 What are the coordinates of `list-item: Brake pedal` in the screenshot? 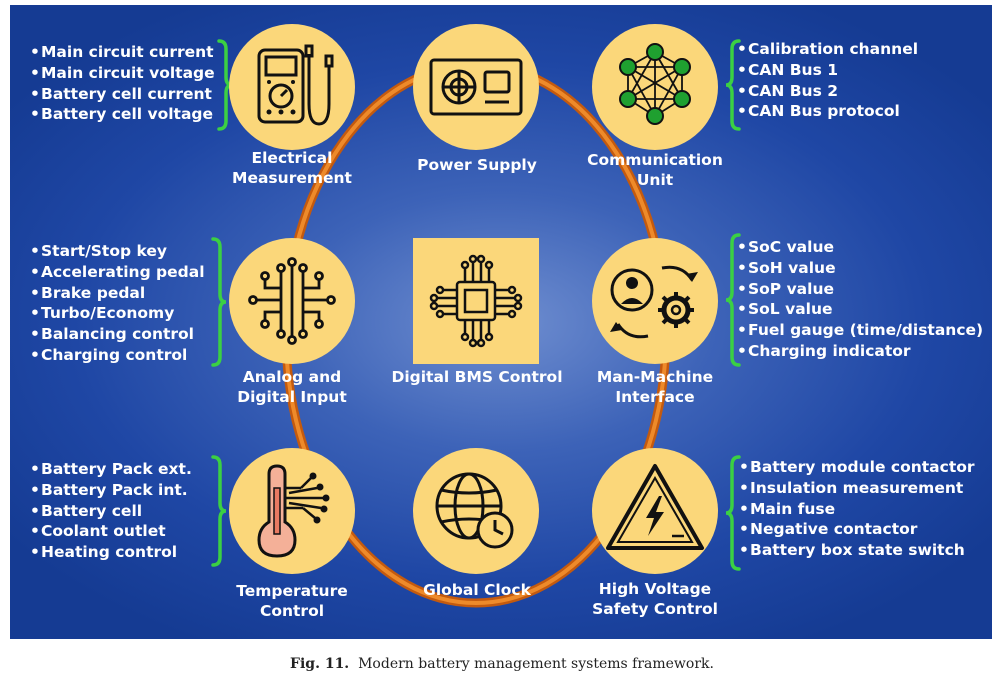 It's located at (117, 293).